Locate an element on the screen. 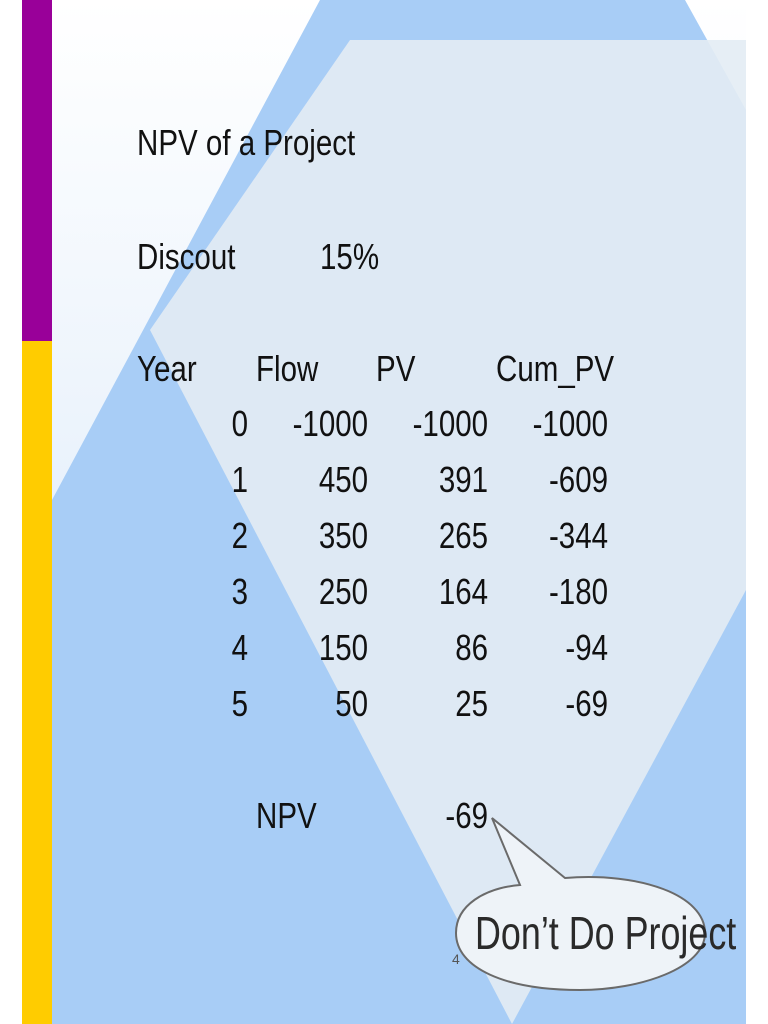 This screenshot has height=1024, width=768. cell-year: 1 is located at coordinates (239, 479).